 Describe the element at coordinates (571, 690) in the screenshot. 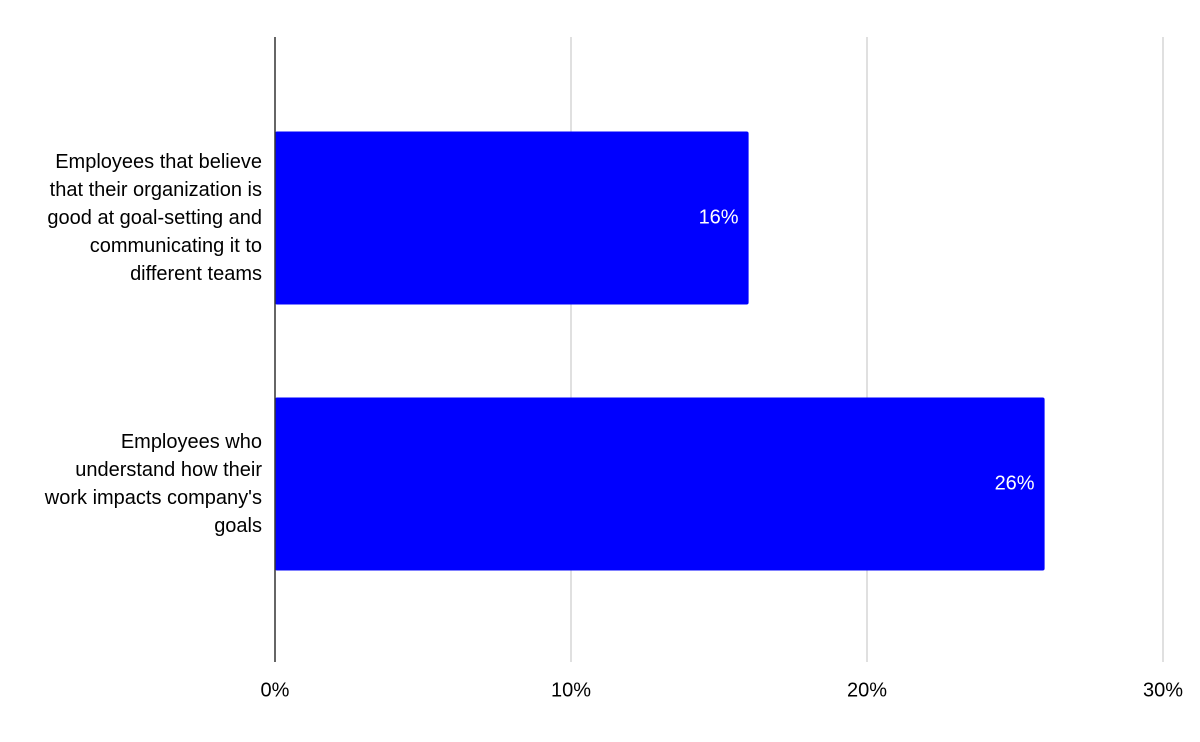

I see `x-tick-label: 10%` at that location.